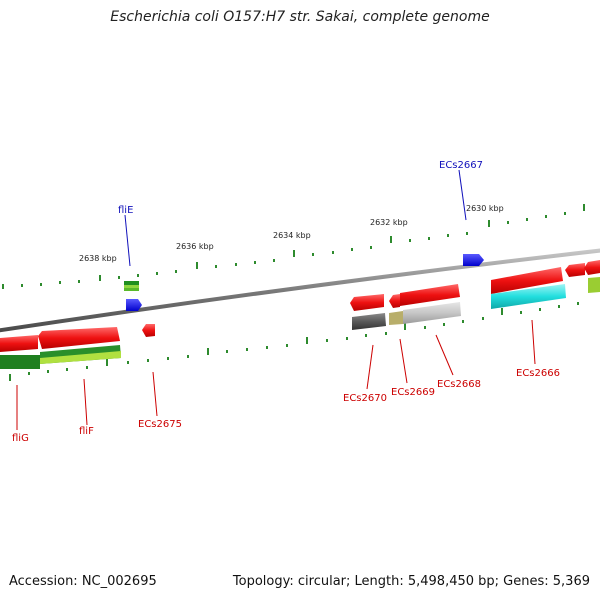 The width and height of the screenshot is (600, 600). Describe the element at coordinates (160, 424) in the screenshot. I see `gene-label-ECs2675: ECs2675` at that location.